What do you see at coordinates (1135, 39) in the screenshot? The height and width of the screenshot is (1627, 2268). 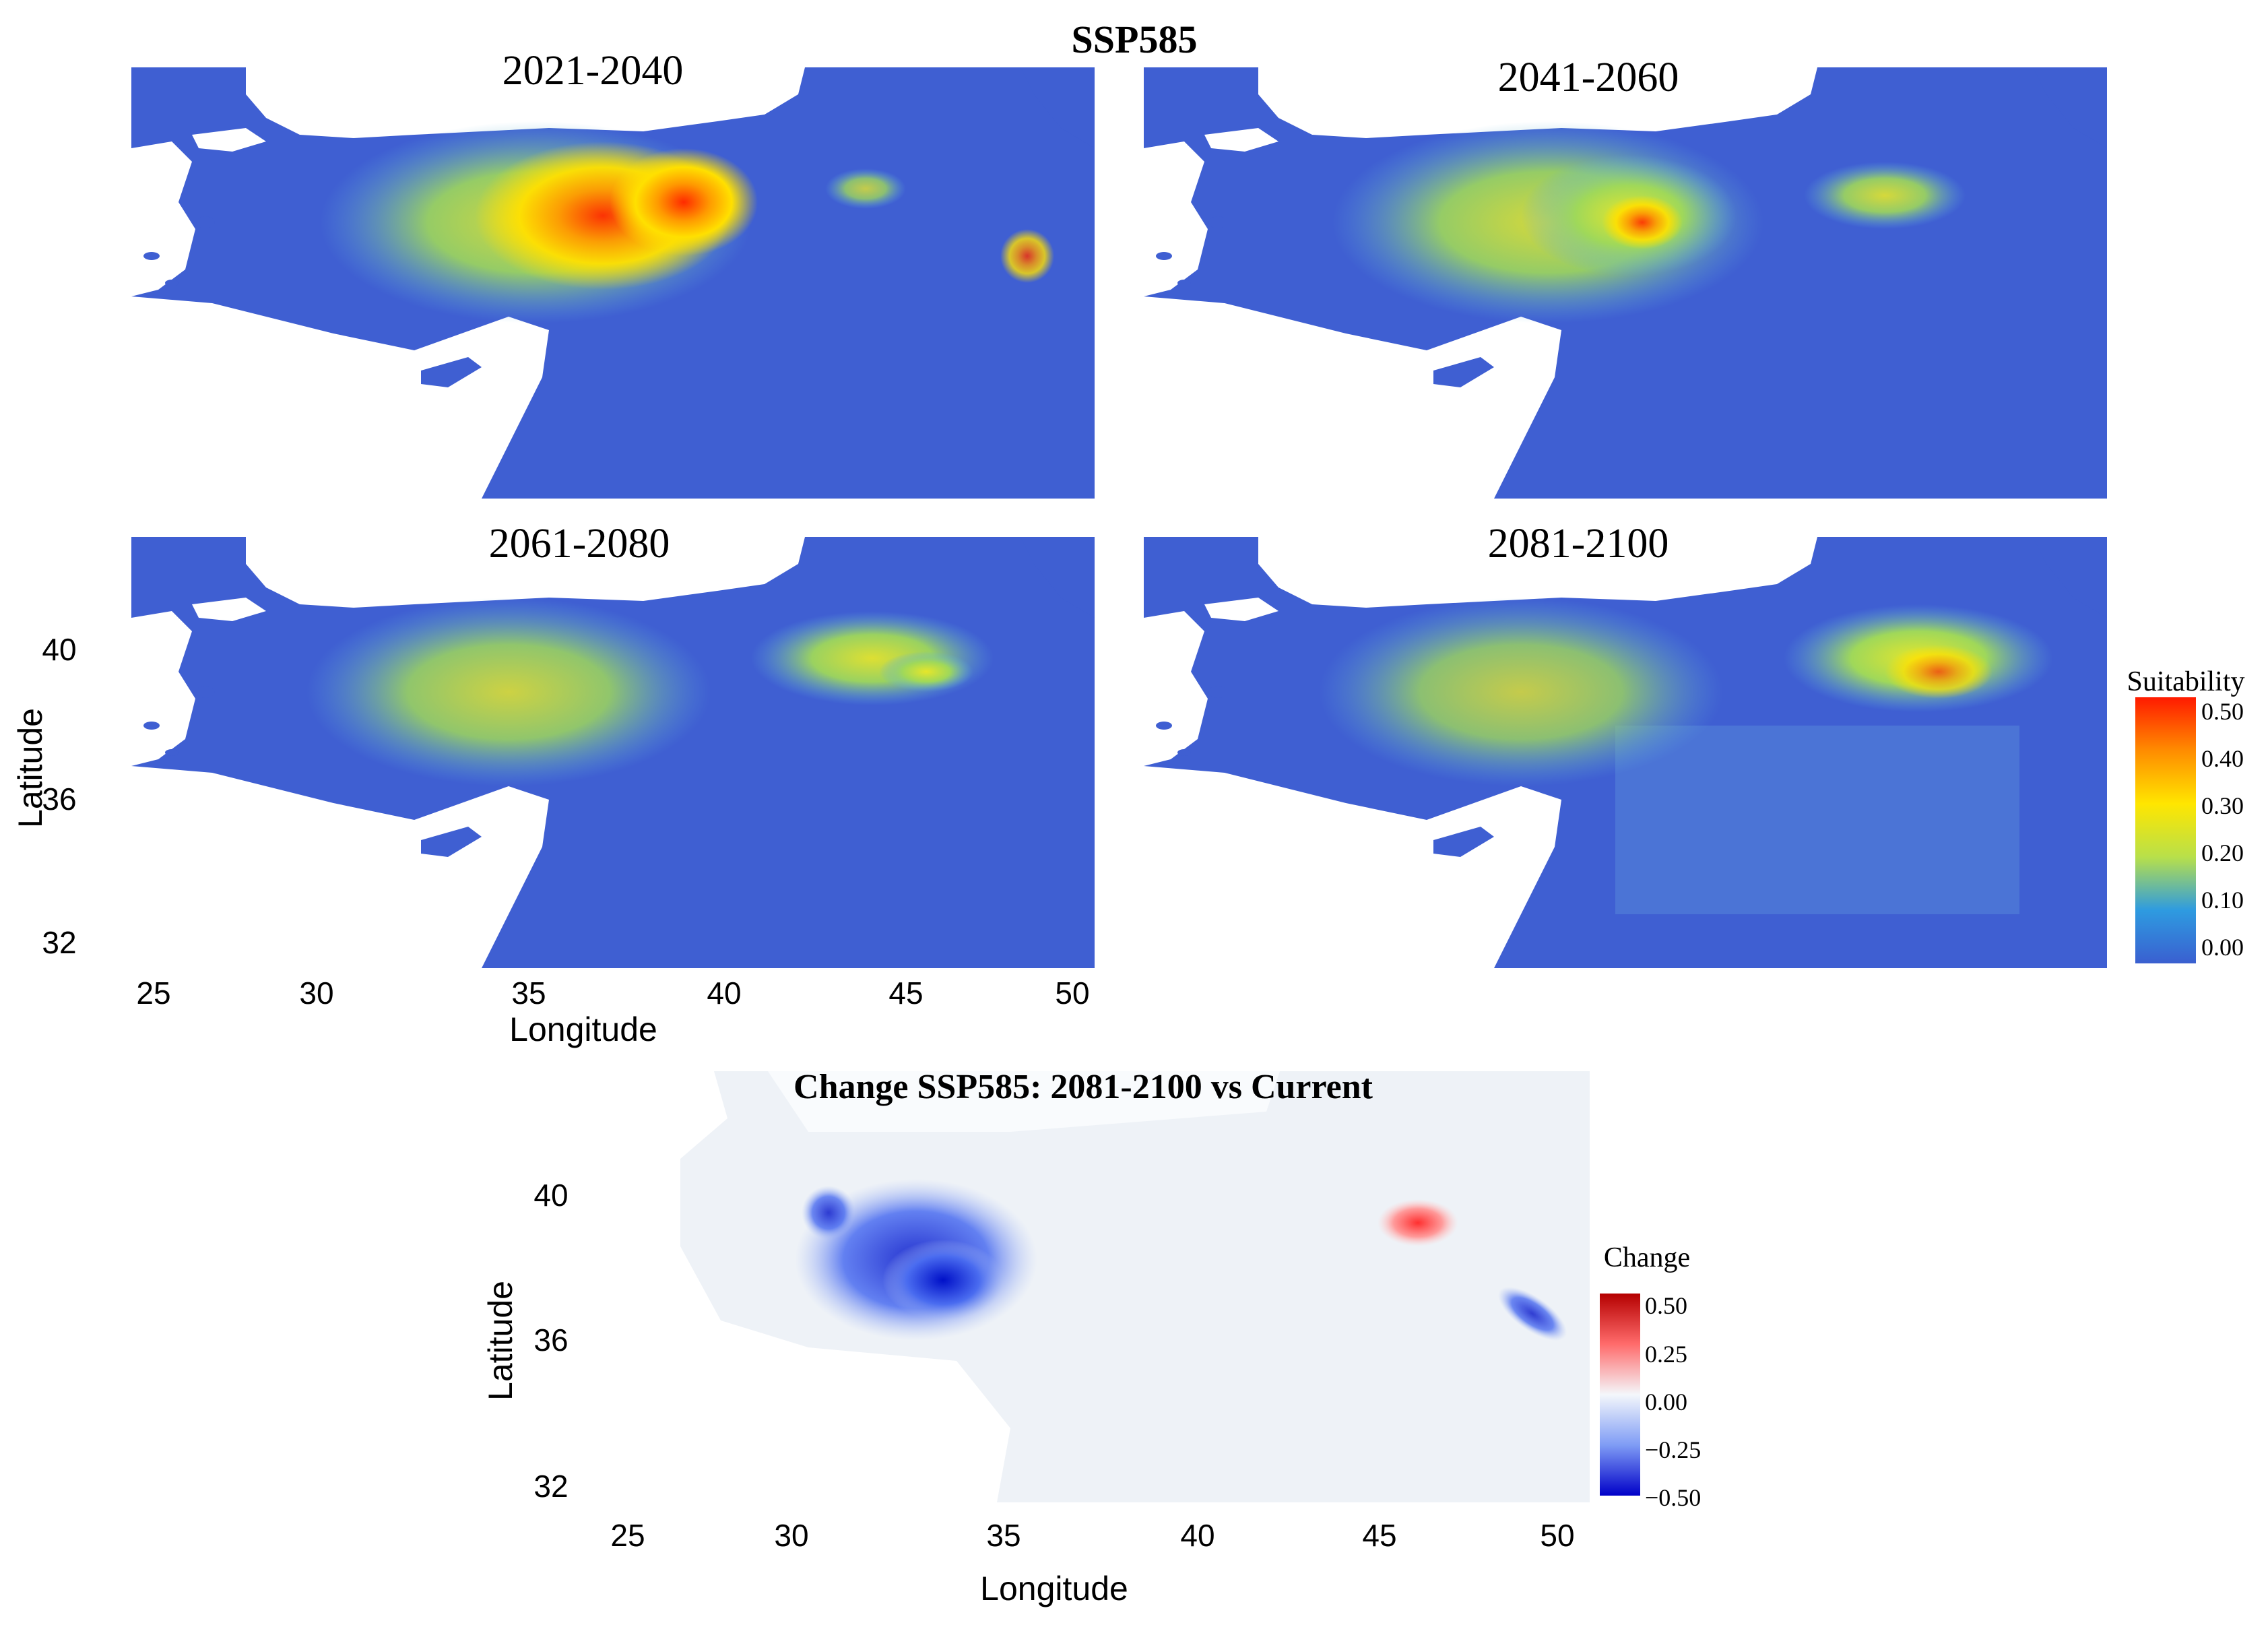 I see `figure-title: SSP585` at bounding box center [1135, 39].